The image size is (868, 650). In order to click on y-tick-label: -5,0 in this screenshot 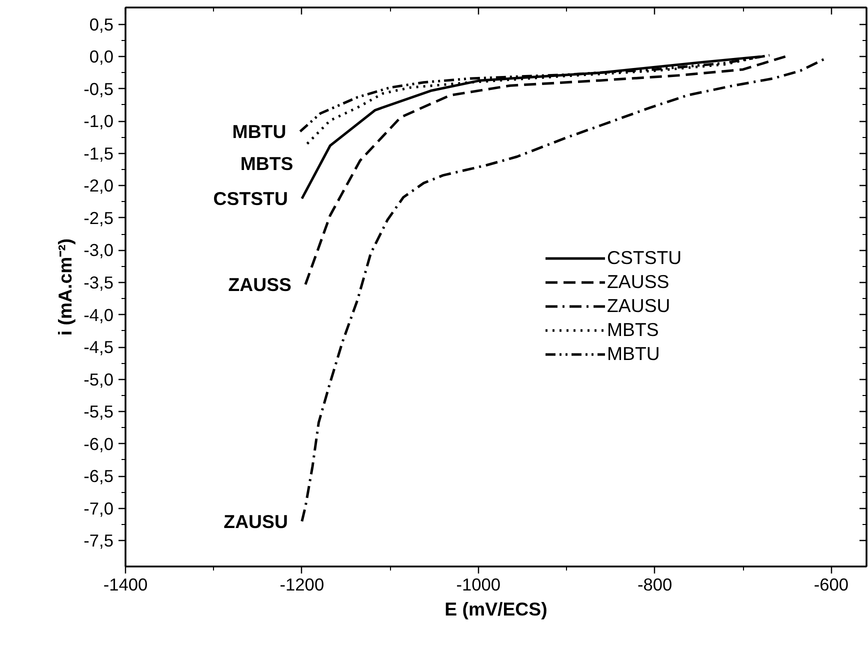, I will do `click(99, 379)`.